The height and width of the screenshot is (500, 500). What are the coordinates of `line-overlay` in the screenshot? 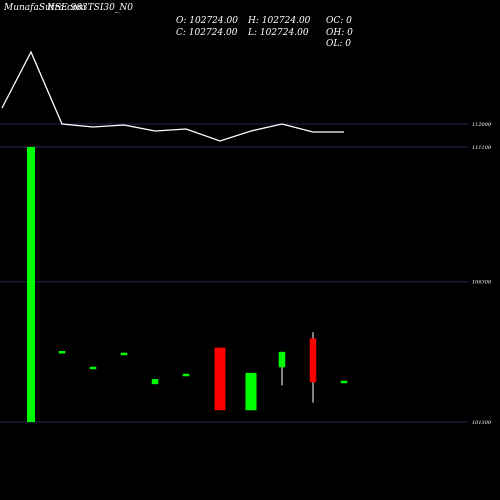 It's located at (172, 96).